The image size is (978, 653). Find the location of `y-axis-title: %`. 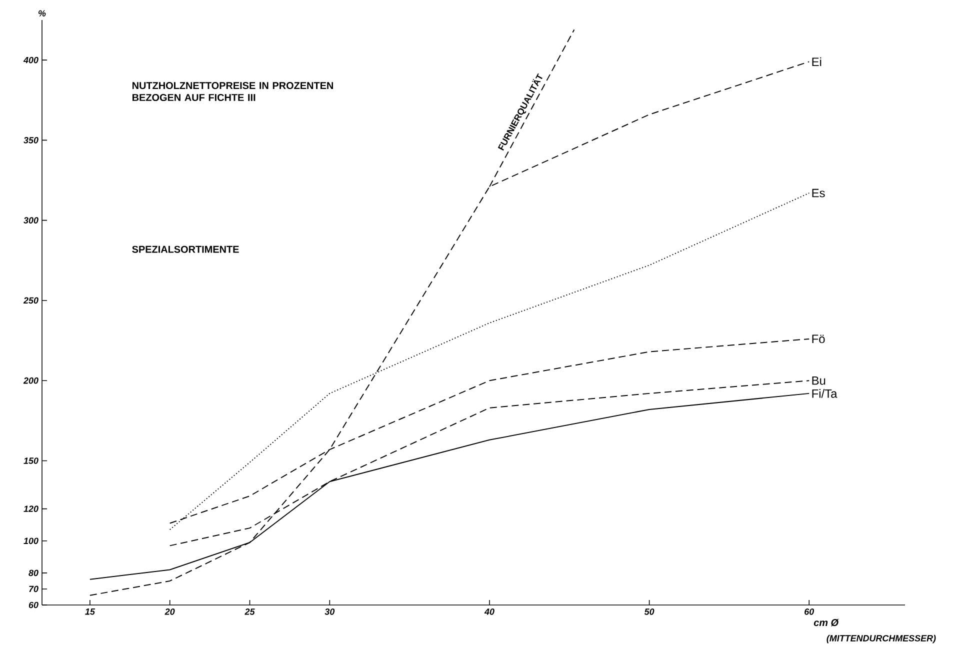

y-axis-title: % is located at coordinates (42, 13).